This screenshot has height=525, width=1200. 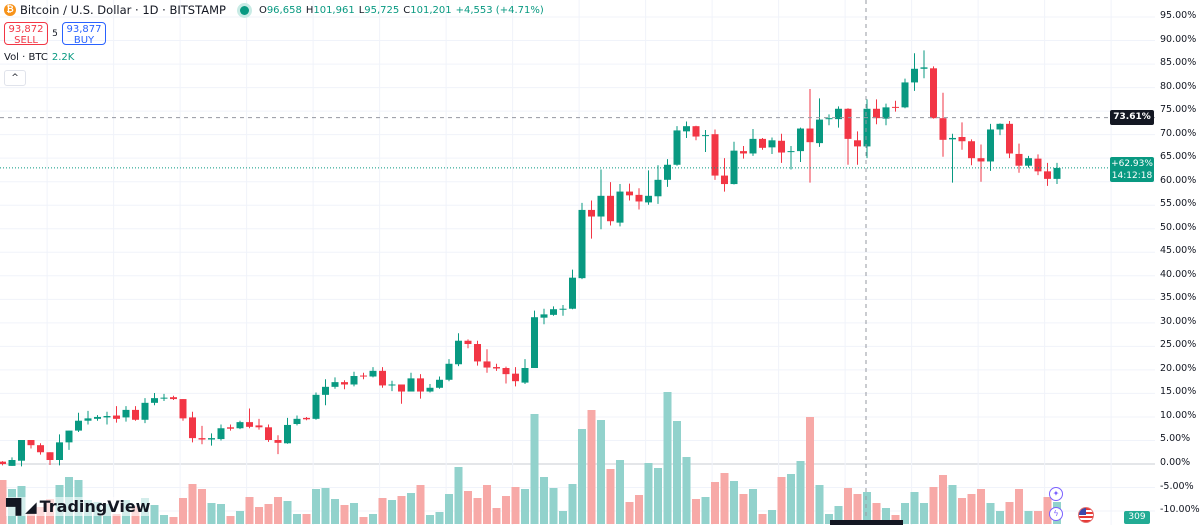 What do you see at coordinates (280, 10) in the screenshot?
I see `ohlc-open: O96,658` at bounding box center [280, 10].